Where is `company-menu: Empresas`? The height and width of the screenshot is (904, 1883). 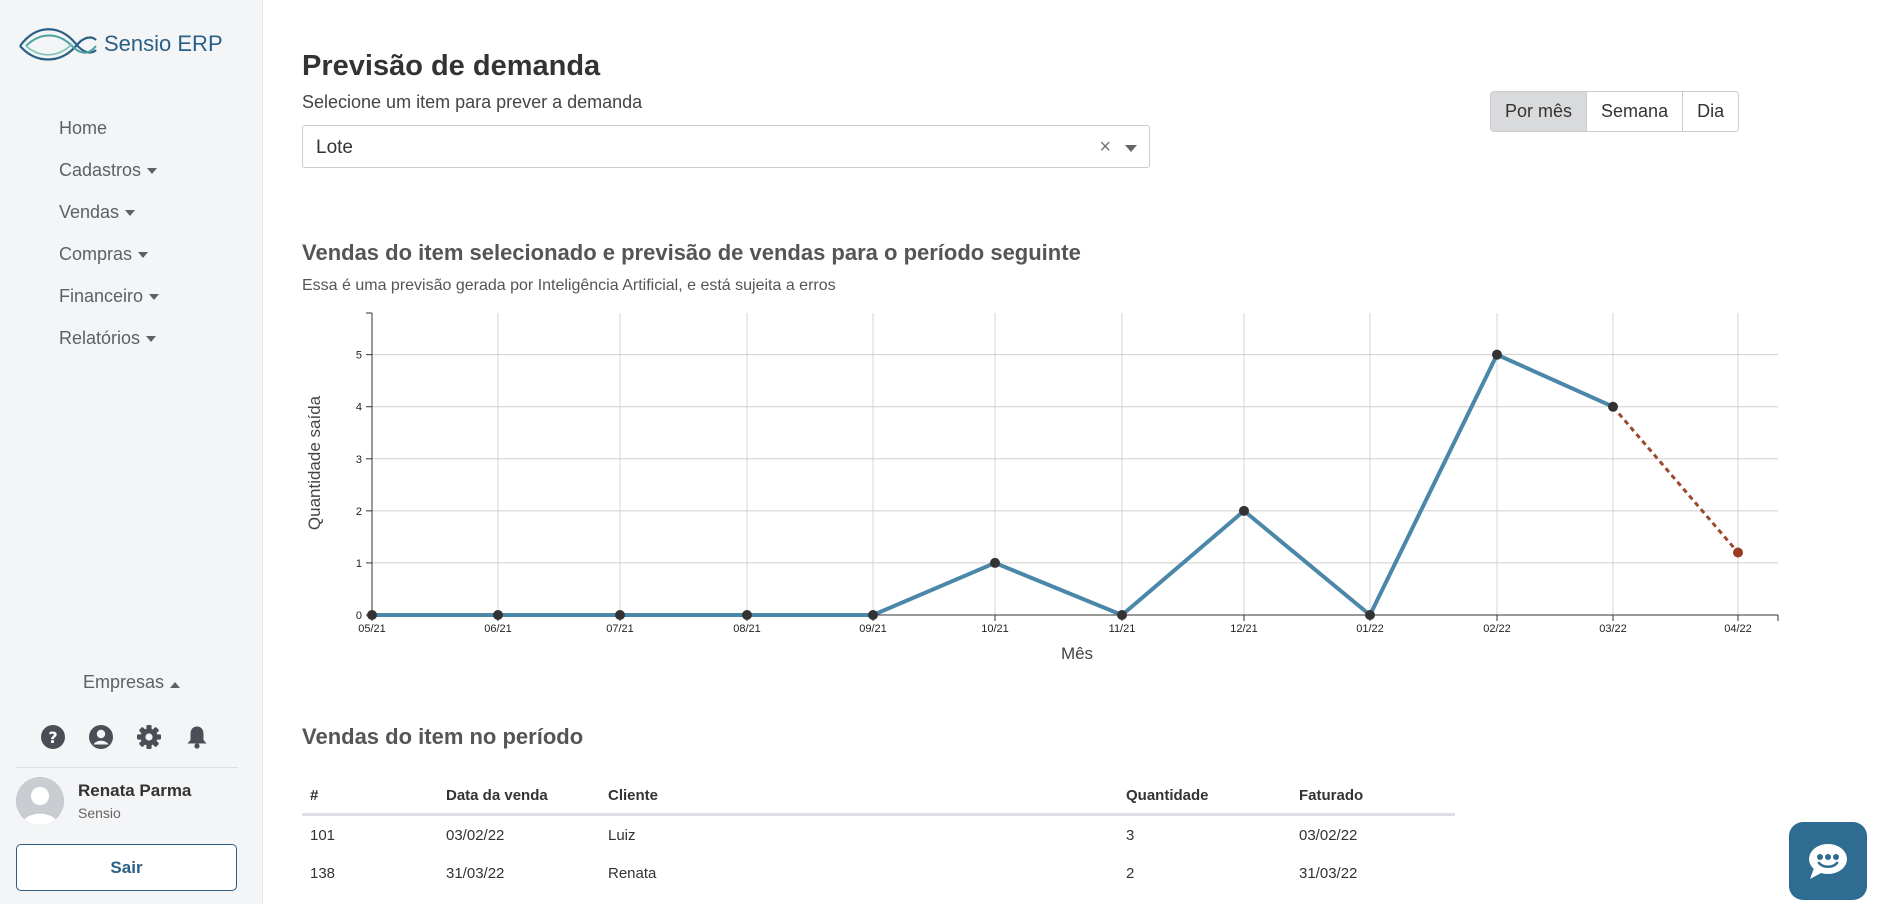
company-menu: Empresas is located at coordinates (131, 682).